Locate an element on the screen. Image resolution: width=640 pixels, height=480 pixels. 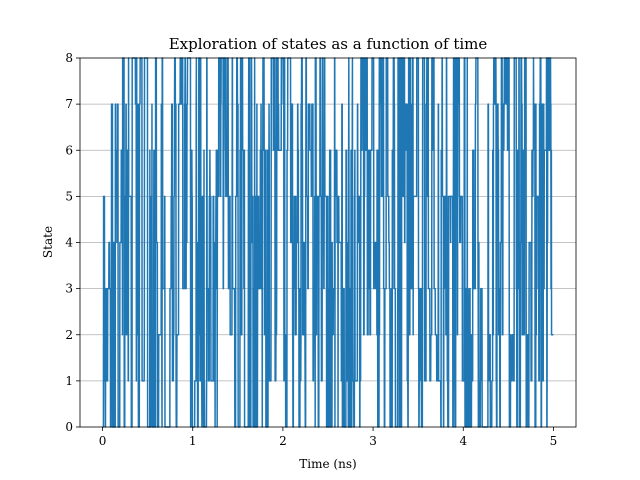
x-tick-label: 0 is located at coordinates (103, 441).